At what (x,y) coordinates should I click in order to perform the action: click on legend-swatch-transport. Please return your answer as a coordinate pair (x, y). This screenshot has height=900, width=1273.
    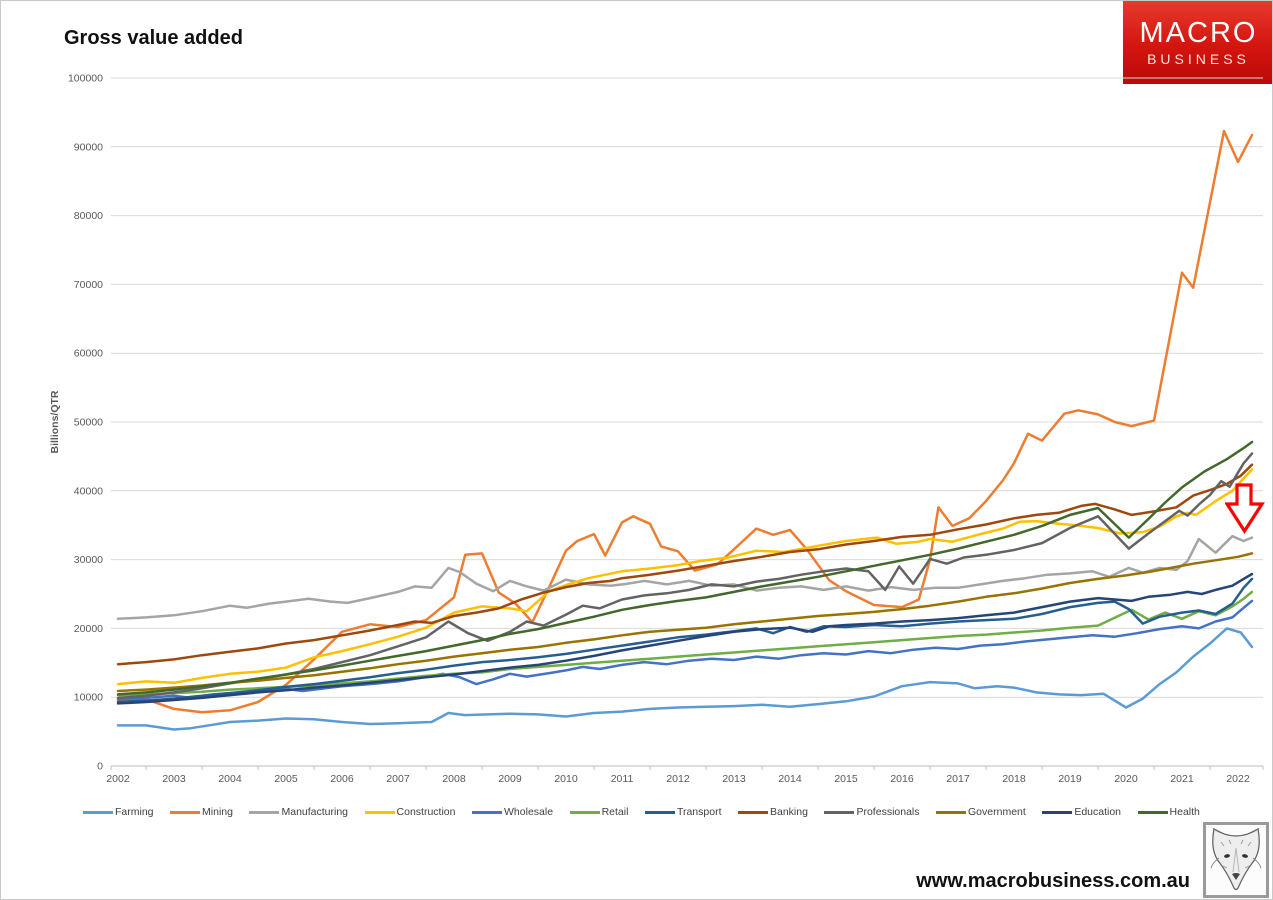
    Looking at the image, I should click on (659, 812).